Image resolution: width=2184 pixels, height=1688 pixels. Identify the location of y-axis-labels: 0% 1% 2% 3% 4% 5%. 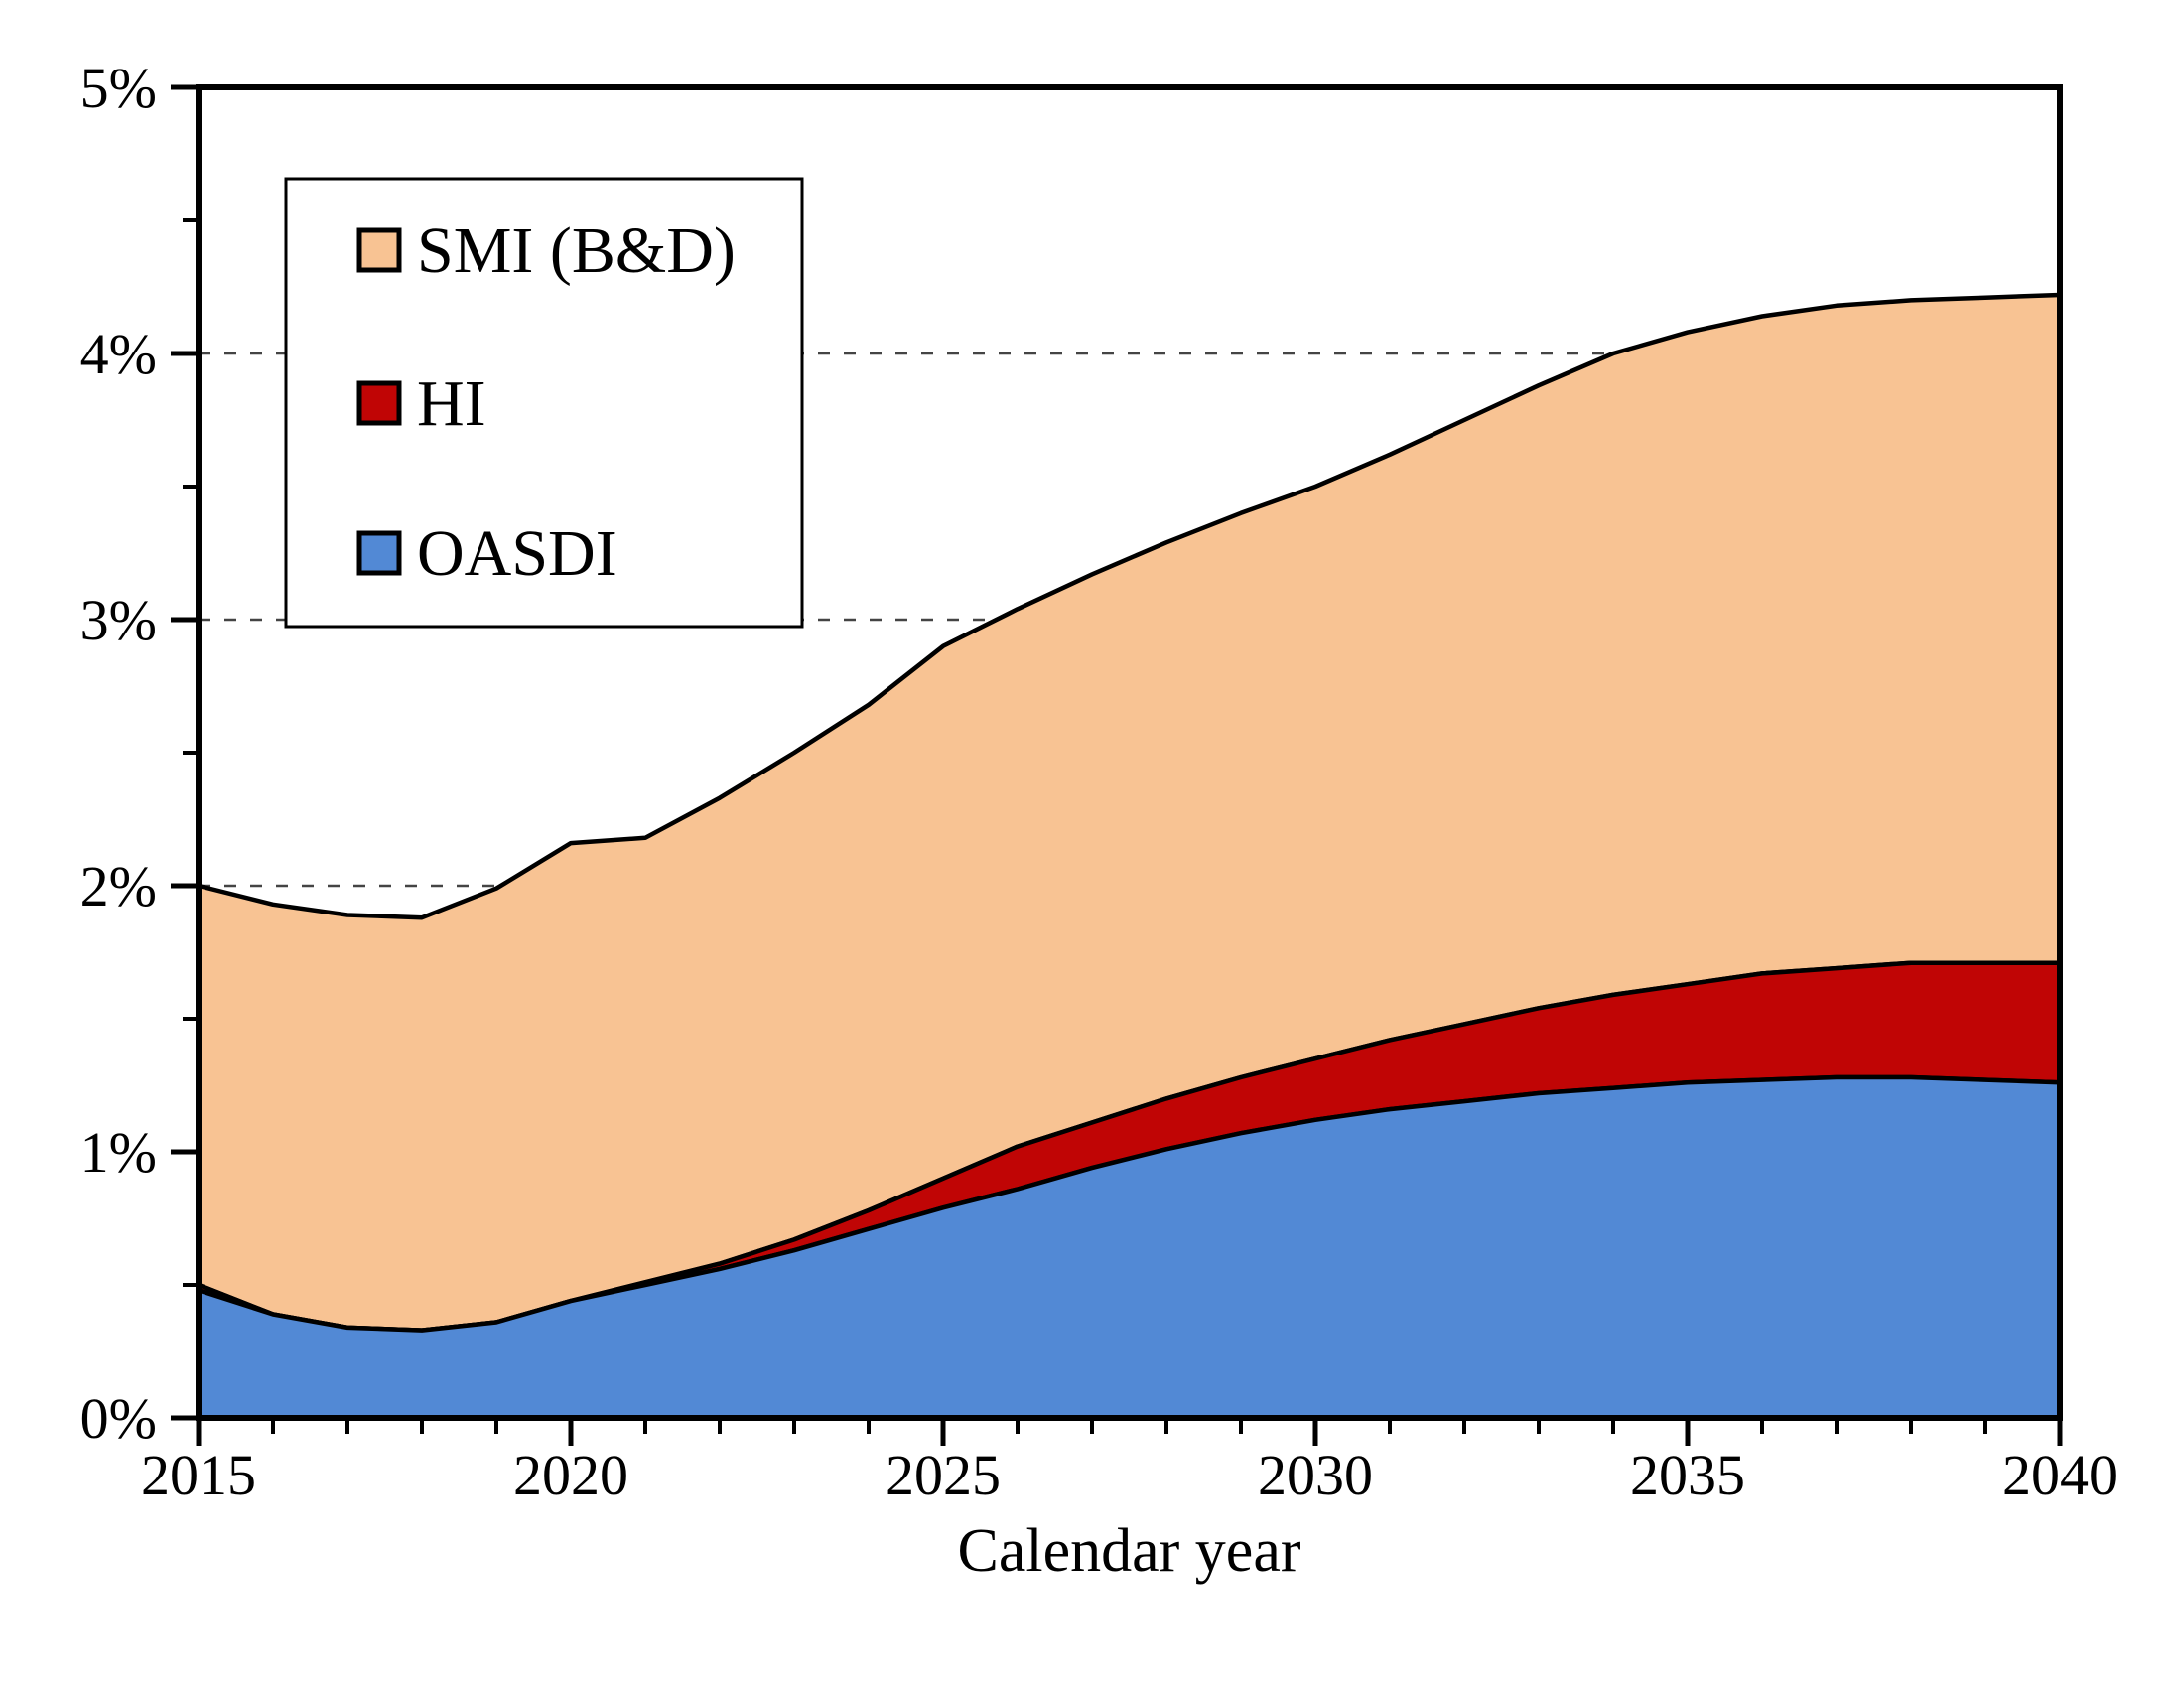
(118, 753).